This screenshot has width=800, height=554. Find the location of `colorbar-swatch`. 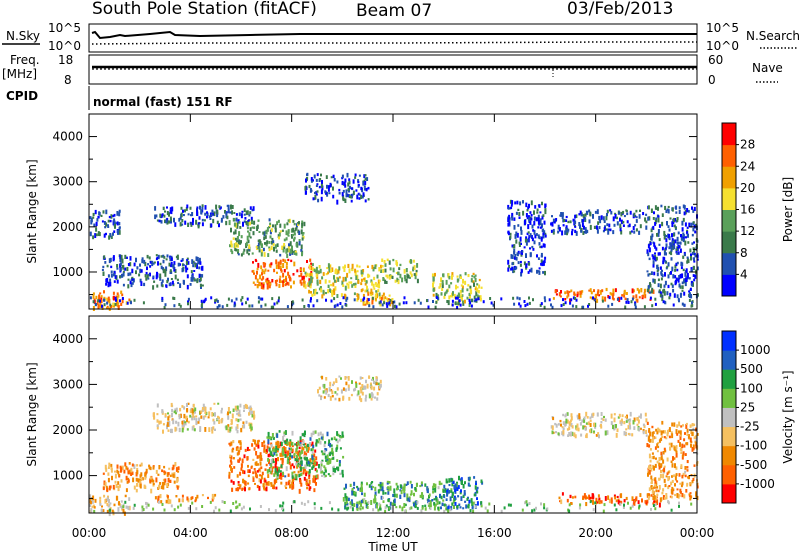

colorbar-swatch is located at coordinates (729, 455).